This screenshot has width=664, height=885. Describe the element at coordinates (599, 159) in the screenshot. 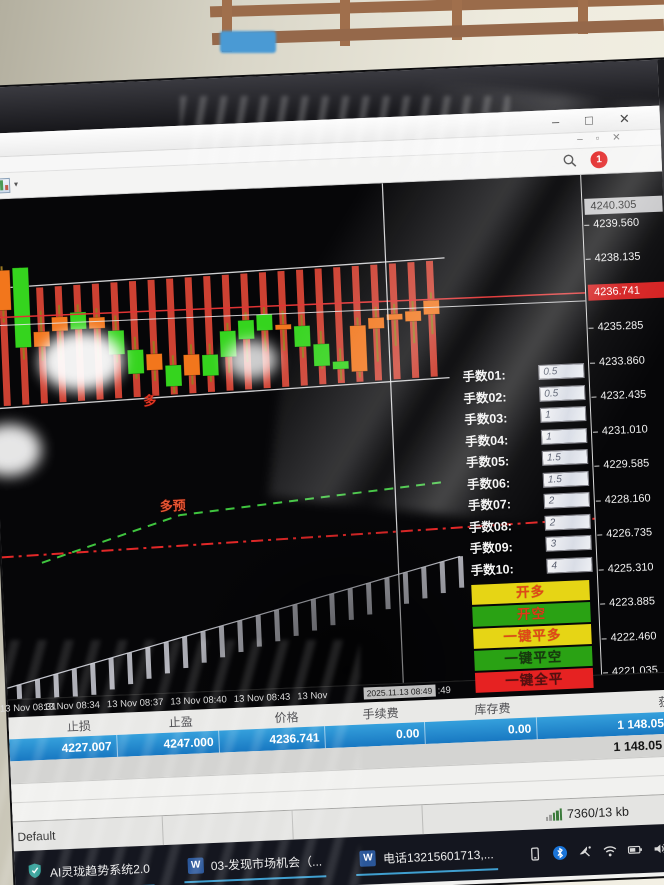

I see `notification-badge: 1` at that location.